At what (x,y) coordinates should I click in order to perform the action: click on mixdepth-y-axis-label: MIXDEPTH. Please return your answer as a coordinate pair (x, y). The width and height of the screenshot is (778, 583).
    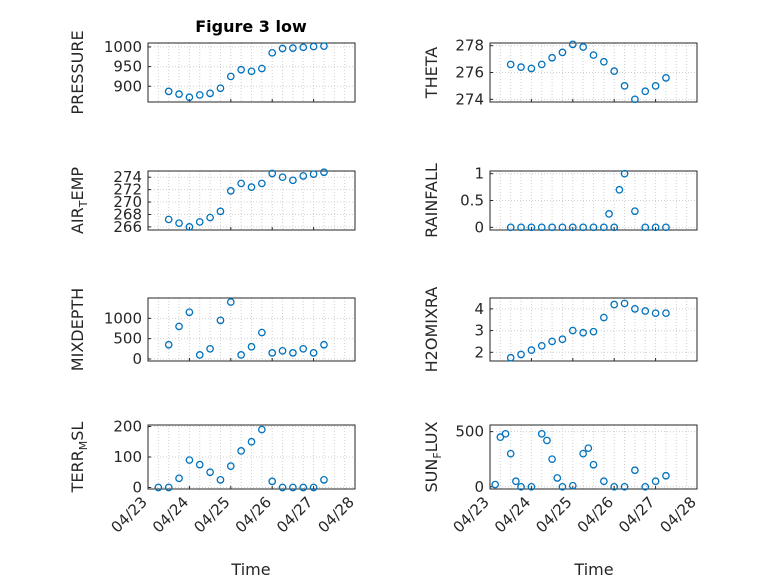
    Looking at the image, I should click on (77, 329).